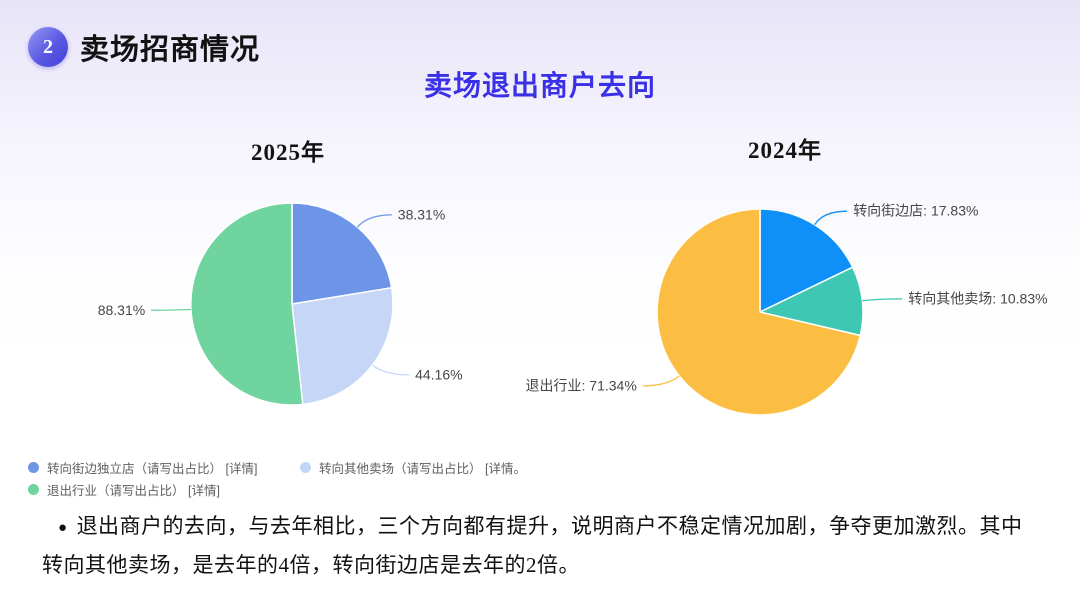  What do you see at coordinates (581, 385) in the screenshot?
I see `pie-slice-label-exit-industry: 退出行业: 71.34%` at bounding box center [581, 385].